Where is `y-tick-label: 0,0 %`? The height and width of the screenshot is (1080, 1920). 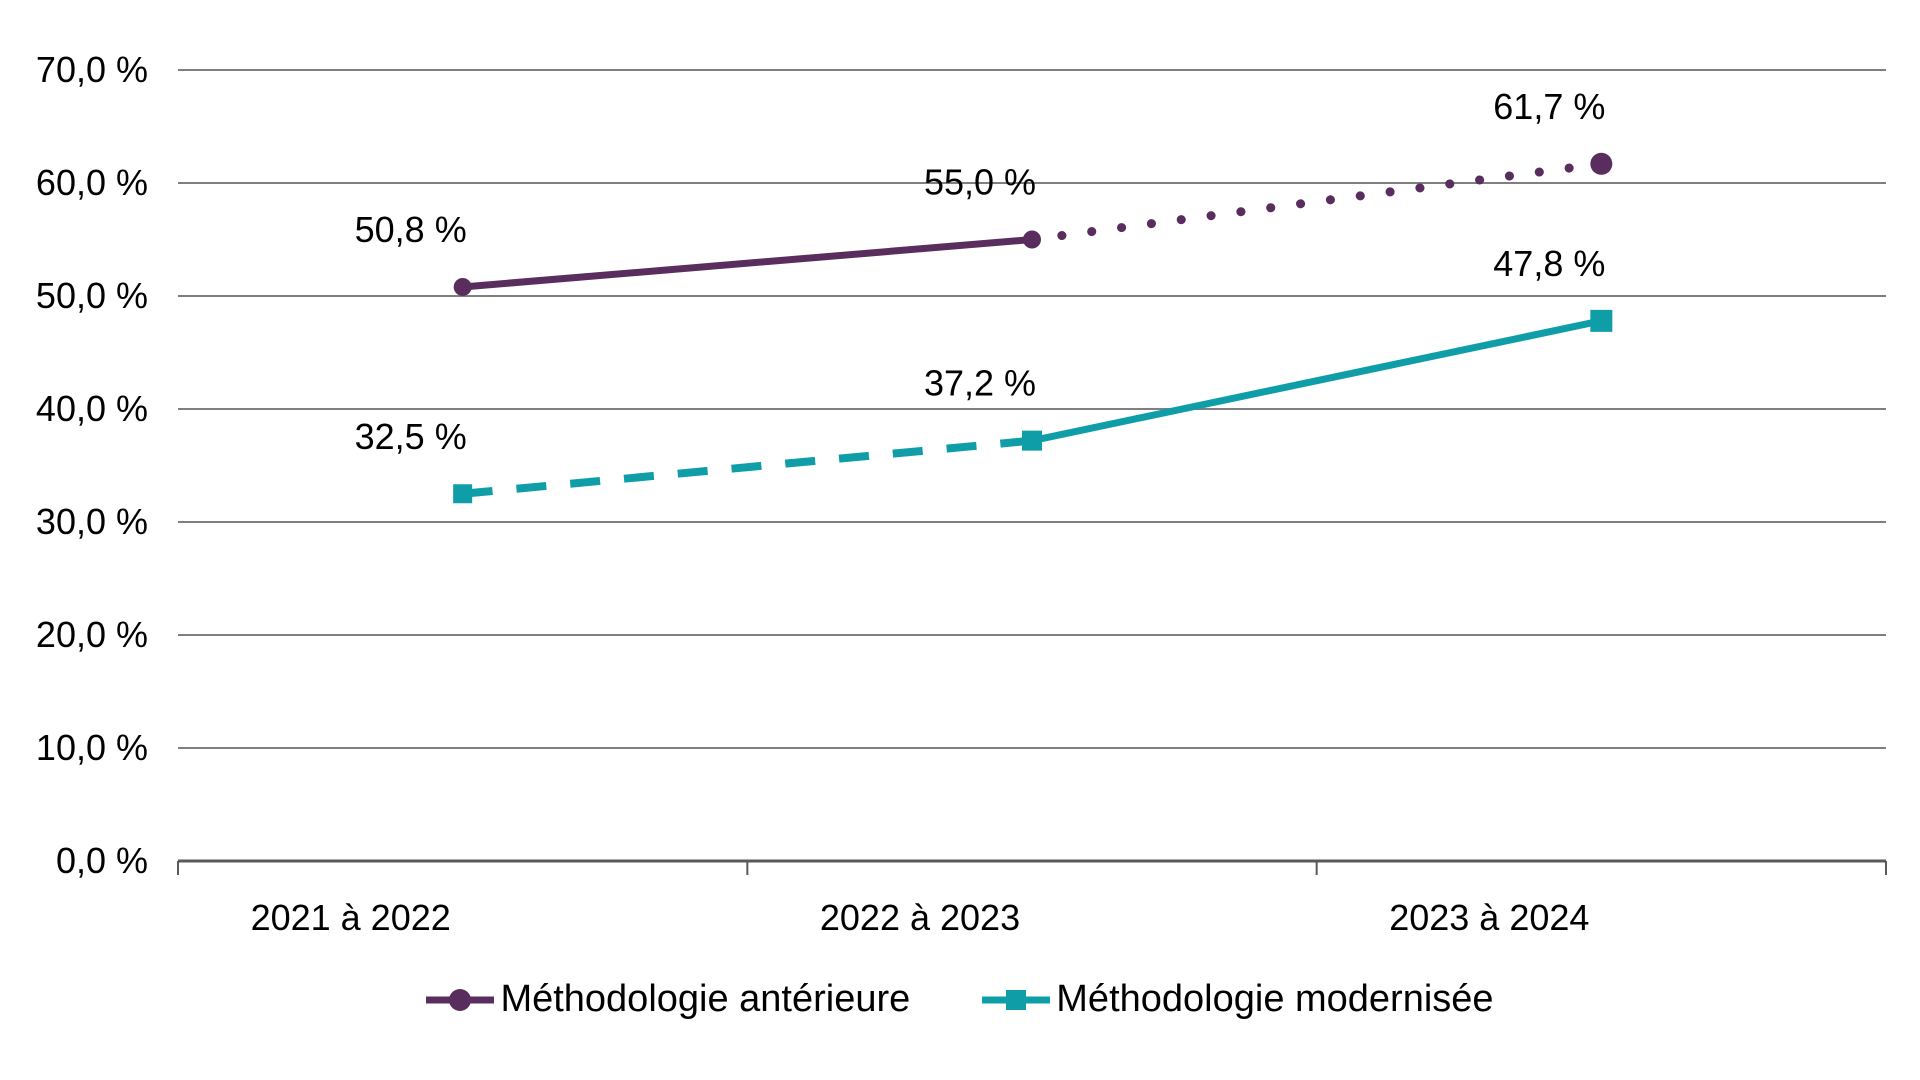 y-tick-label: 0,0 % is located at coordinates (102, 860).